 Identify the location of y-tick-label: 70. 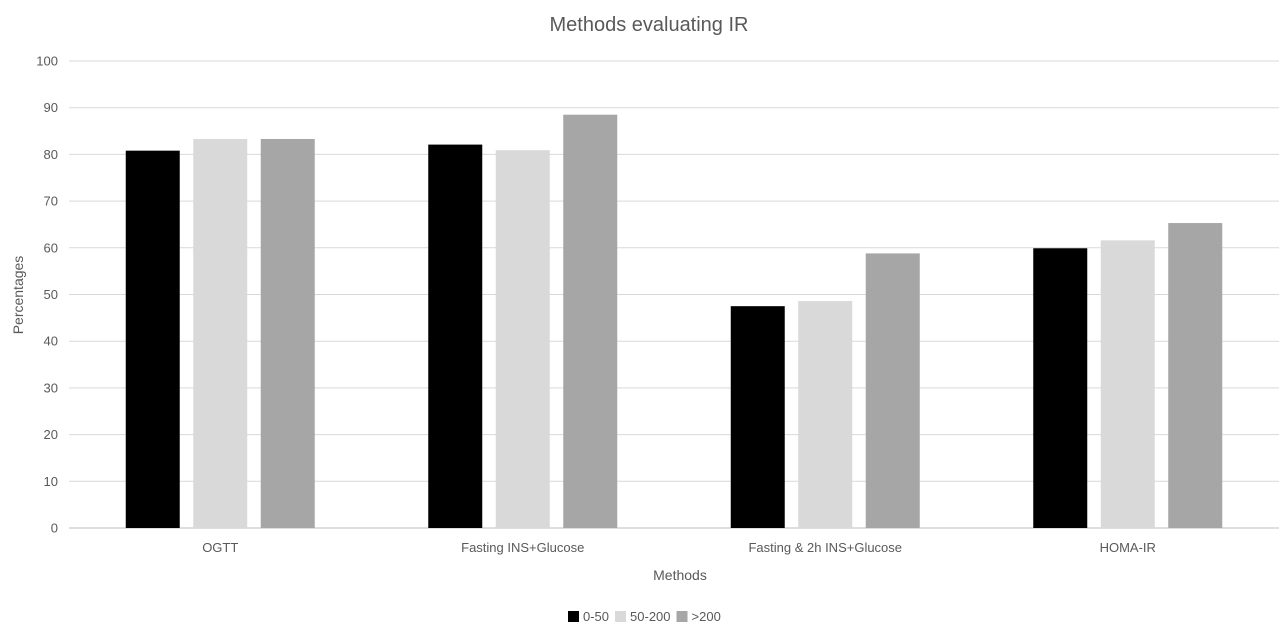
(51, 201).